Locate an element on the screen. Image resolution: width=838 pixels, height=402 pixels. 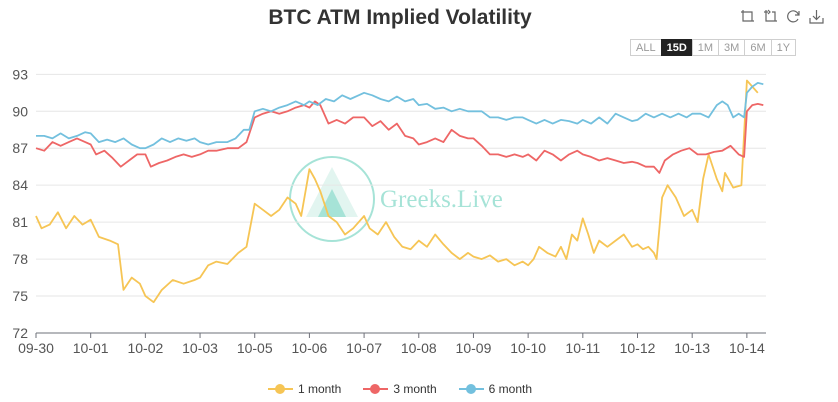
range-selector: ALL 15D 1M 3M 6M 1Y is located at coordinates (713, 47).